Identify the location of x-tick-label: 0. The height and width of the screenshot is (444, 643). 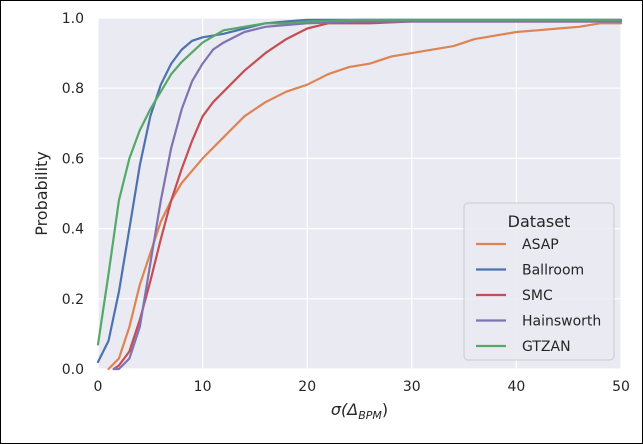
(98, 387).